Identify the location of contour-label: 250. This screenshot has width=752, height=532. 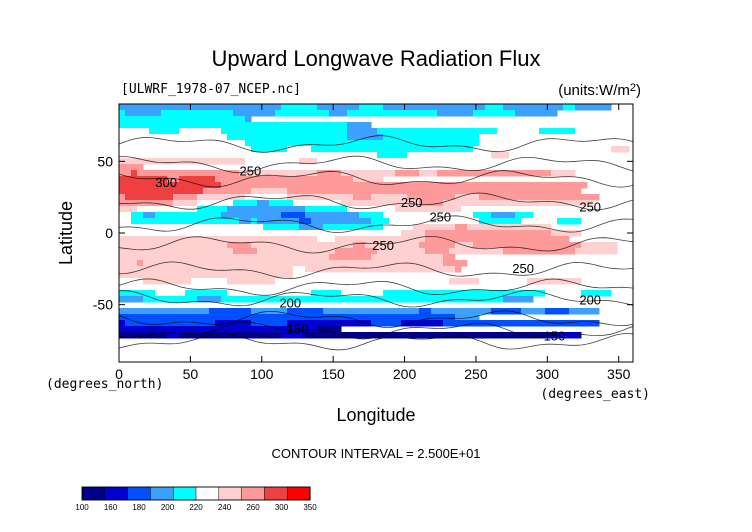
(383, 245).